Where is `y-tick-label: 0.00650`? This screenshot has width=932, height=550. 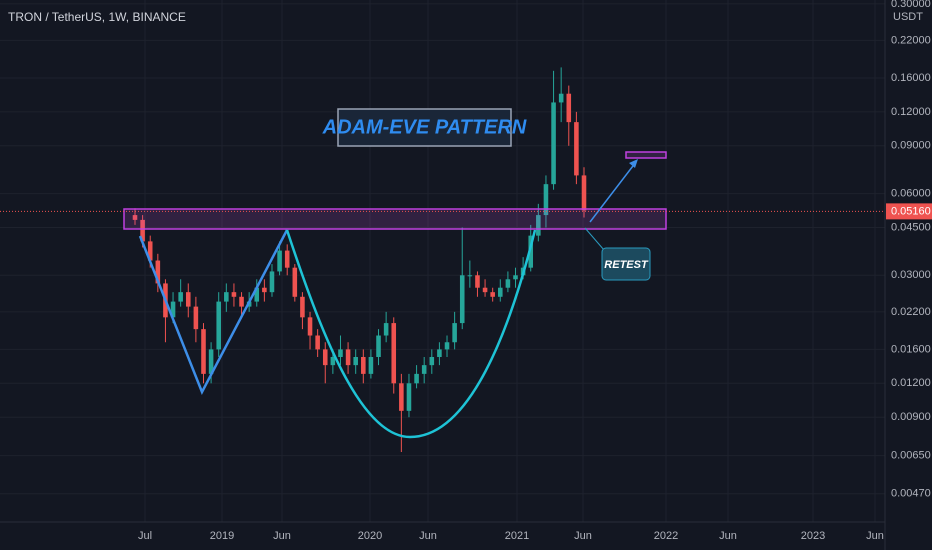 y-tick-label: 0.00650 is located at coordinates (911, 455).